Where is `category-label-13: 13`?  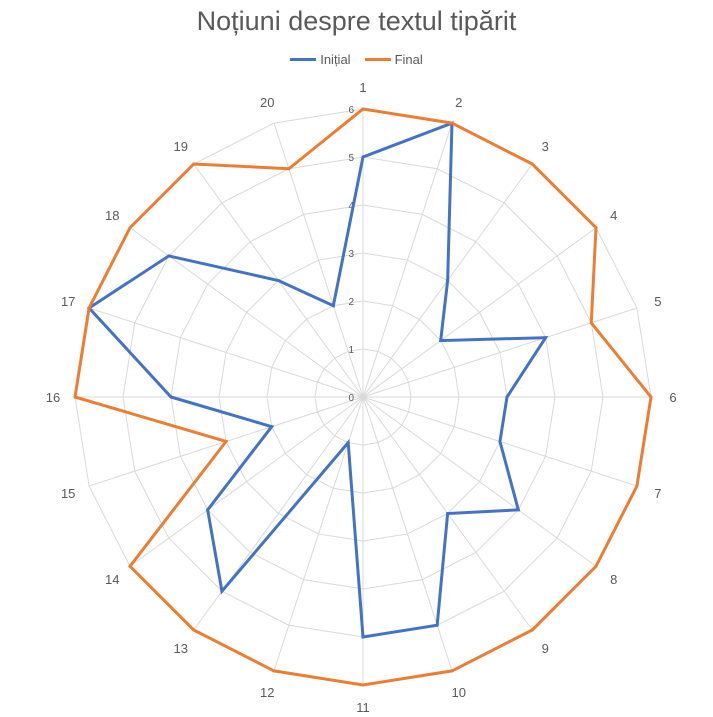
category-label-13: 13 is located at coordinates (181, 648).